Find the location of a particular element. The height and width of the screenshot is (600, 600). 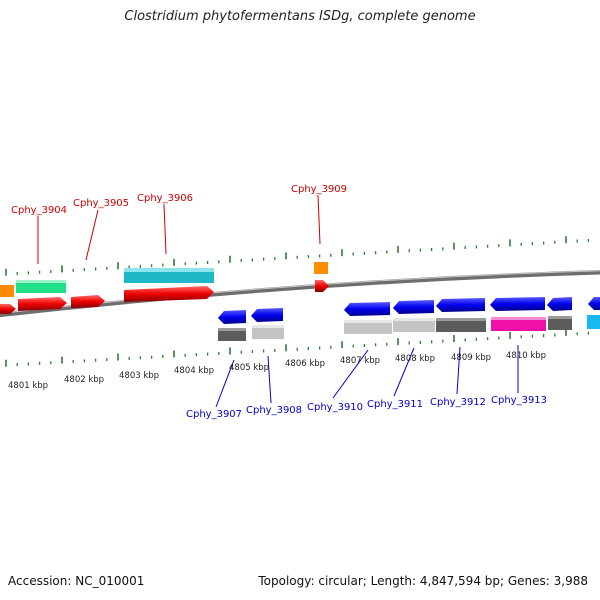

upper-tick-ring is located at coordinates (297, 256).